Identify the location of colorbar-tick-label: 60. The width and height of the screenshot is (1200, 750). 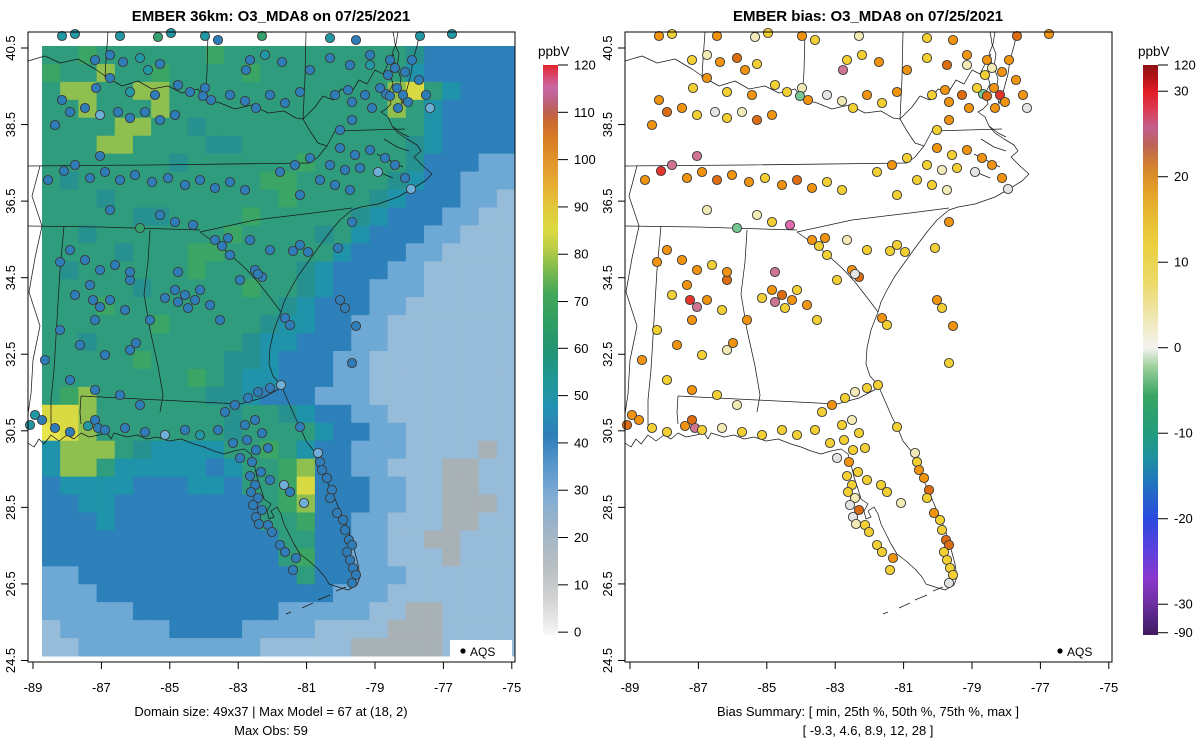
(581, 348).